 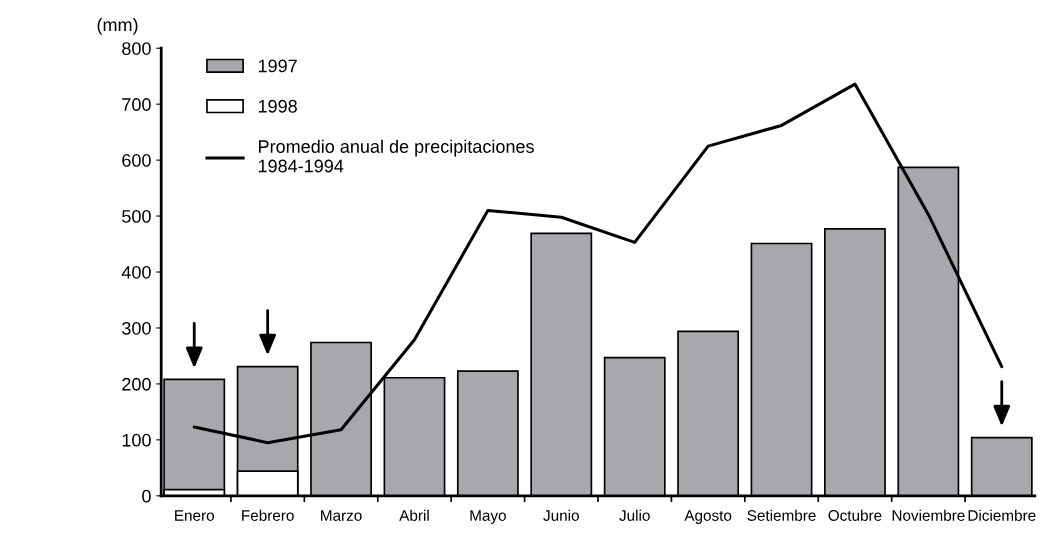 What do you see at coordinates (488, 517) in the screenshot?
I see `x-tick-label: Mayo` at bounding box center [488, 517].